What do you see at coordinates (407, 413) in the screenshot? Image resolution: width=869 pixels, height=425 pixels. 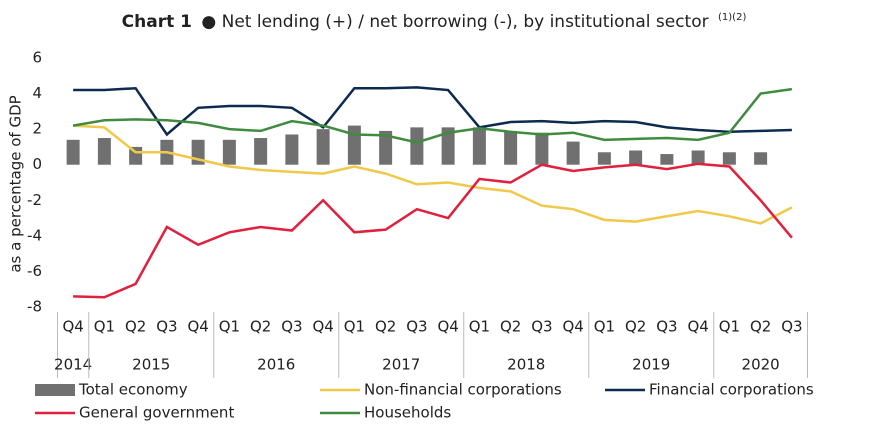 I see `legend-label: Households` at bounding box center [407, 413].